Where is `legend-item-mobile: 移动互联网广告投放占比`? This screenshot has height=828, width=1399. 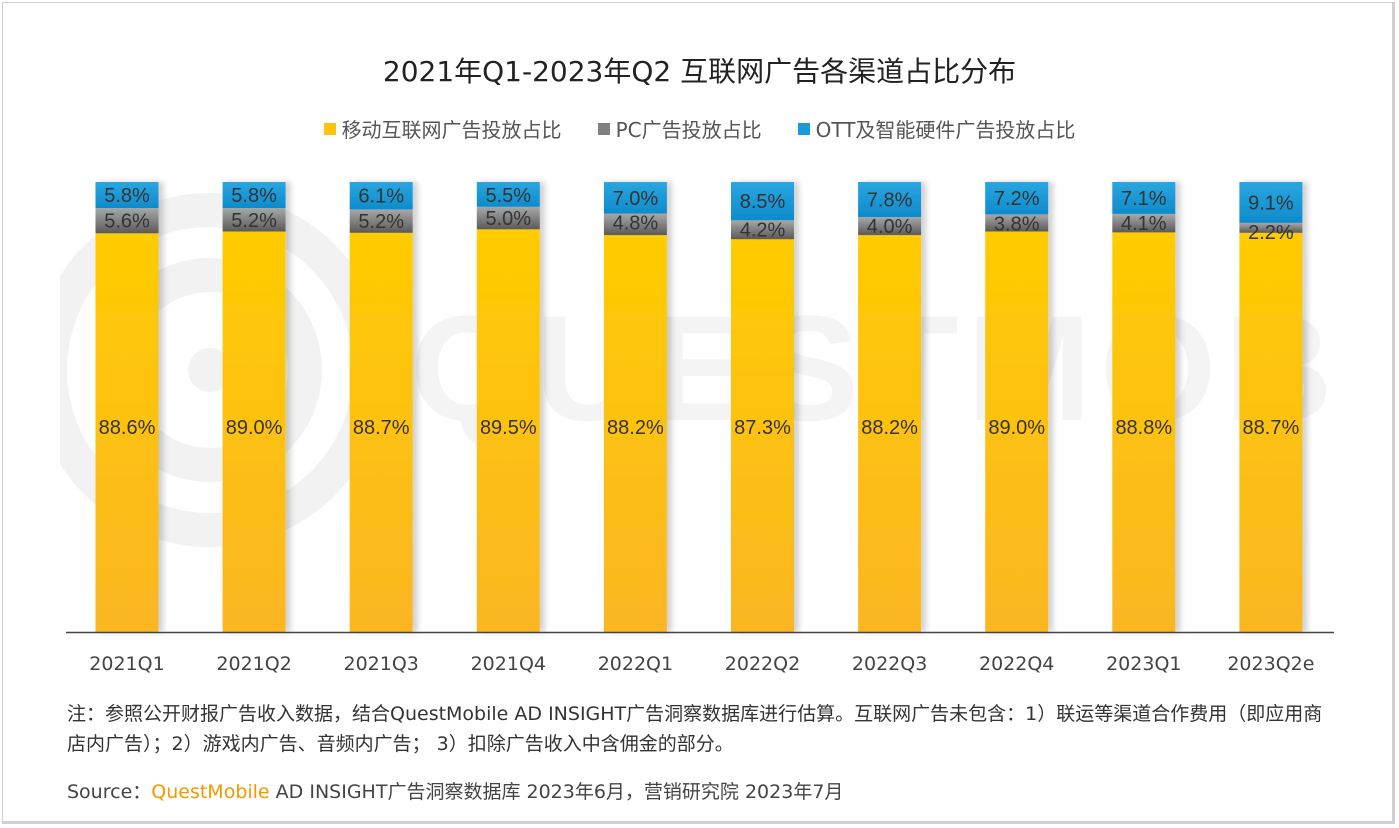 legend-item-mobile: 移动互联网广告投放占比 is located at coordinates (442, 128).